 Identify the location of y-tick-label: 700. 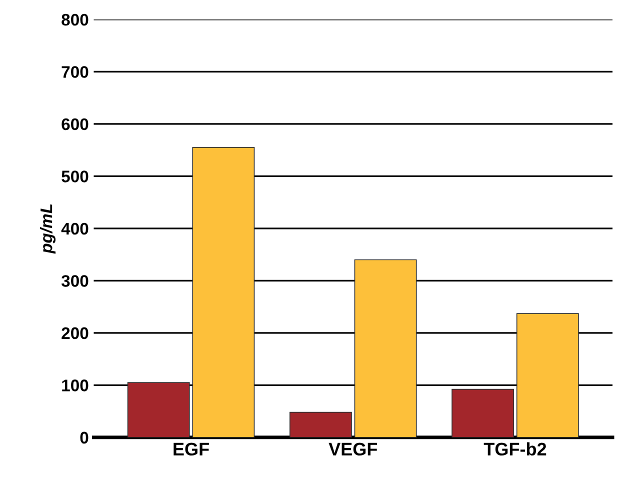
(75, 72).